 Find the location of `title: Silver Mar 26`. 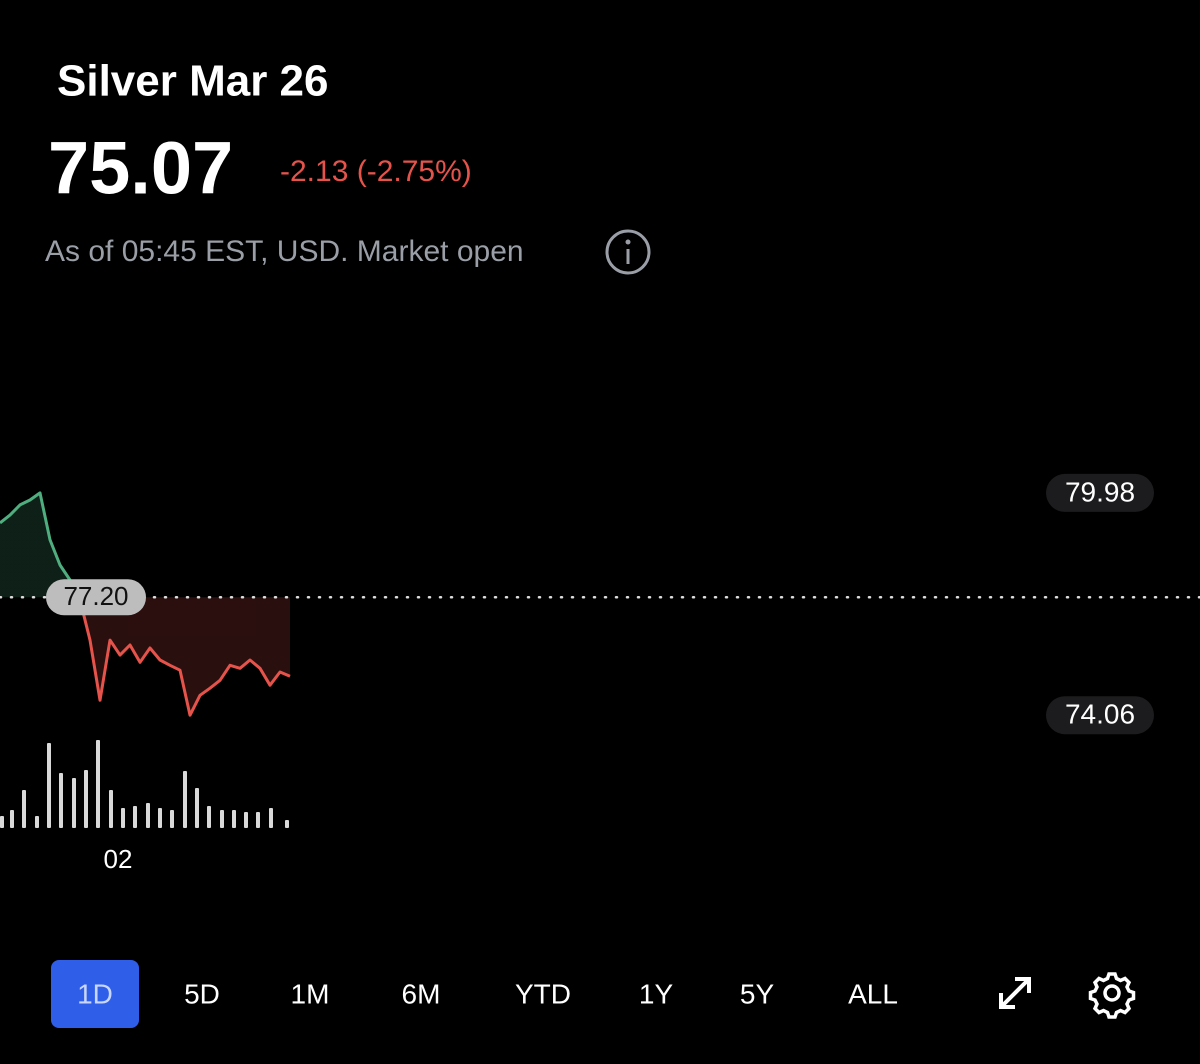

title: Silver Mar 26 is located at coordinates (193, 81).